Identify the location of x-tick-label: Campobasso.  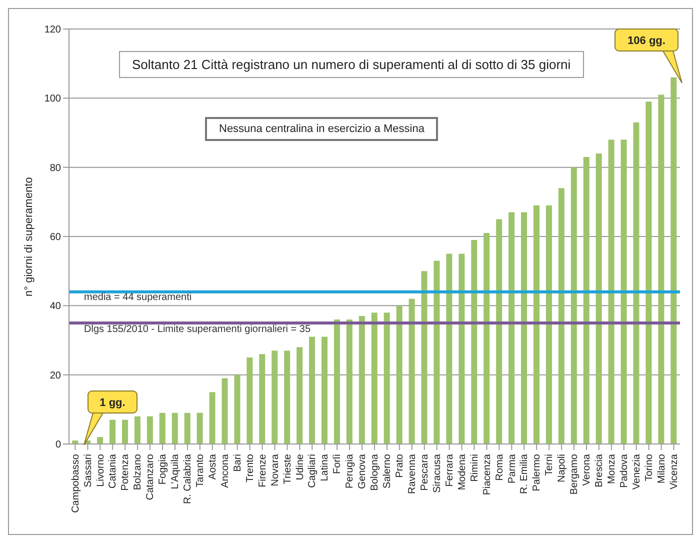
(76, 483).